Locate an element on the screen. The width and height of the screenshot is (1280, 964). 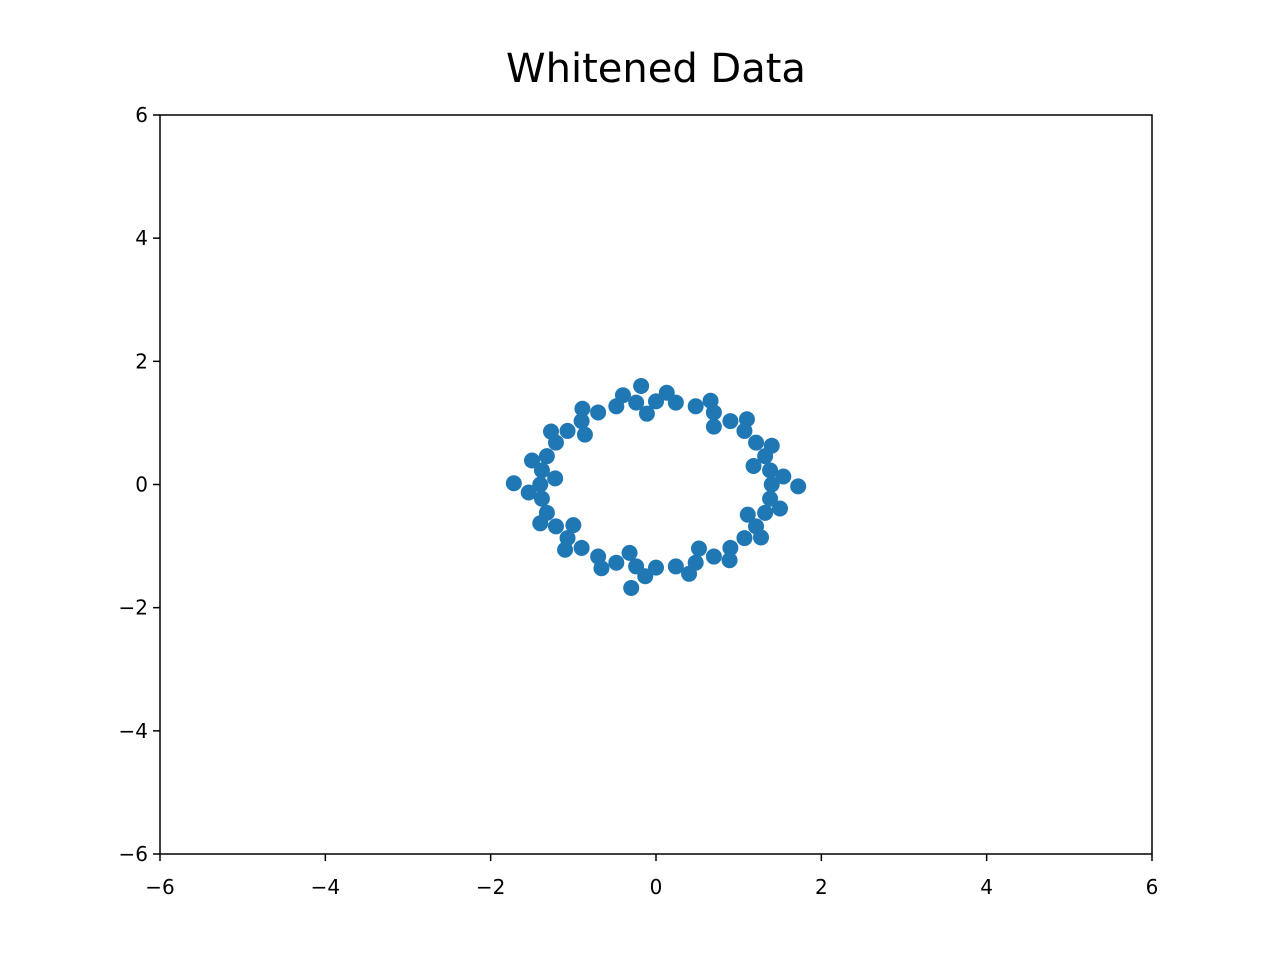
y-tick-label: 2 is located at coordinates (141, 361).